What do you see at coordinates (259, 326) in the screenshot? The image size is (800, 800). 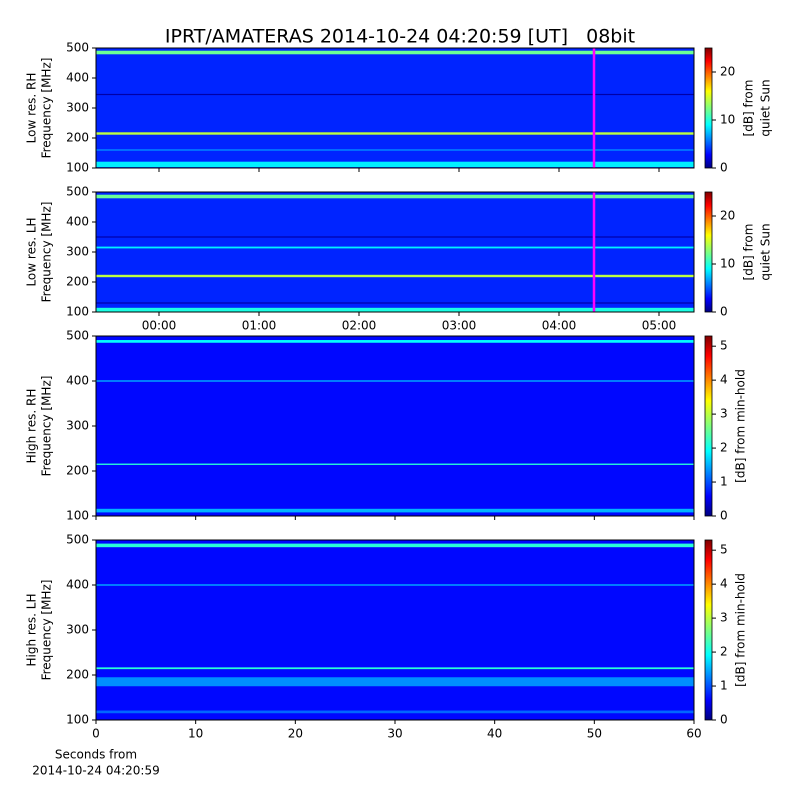 I see `x-tick-label: 01:00` at bounding box center [259, 326].